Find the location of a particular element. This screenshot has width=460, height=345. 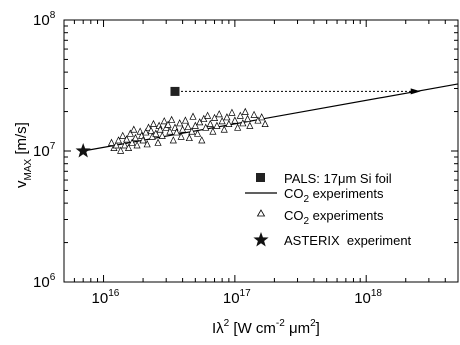

legend-marker-star is located at coordinates (261, 239).